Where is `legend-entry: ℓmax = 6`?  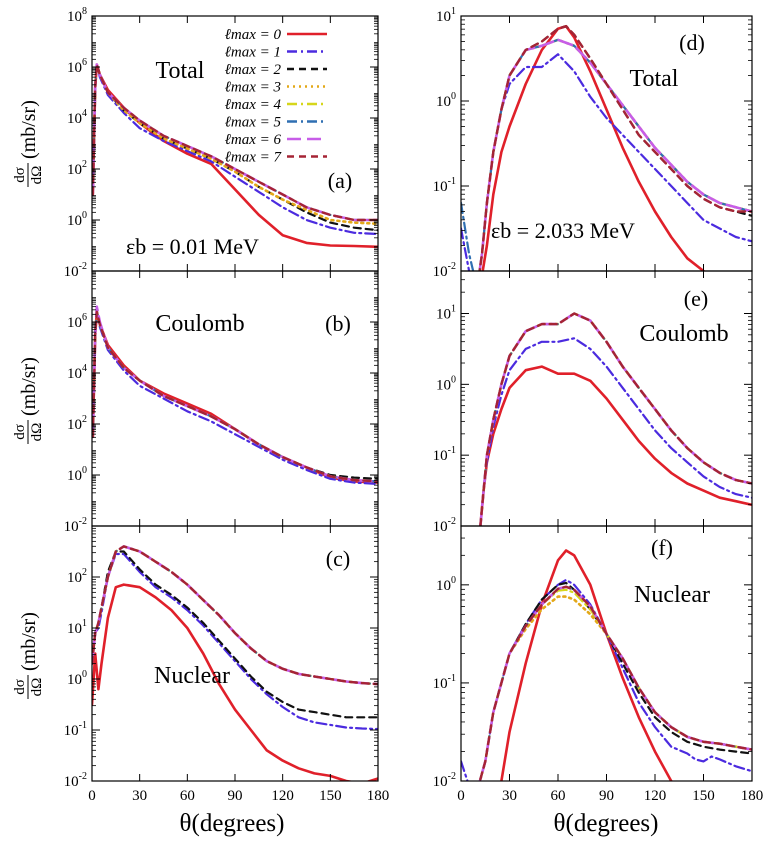 legend-entry: ℓmax = 6 is located at coordinates (276, 140).